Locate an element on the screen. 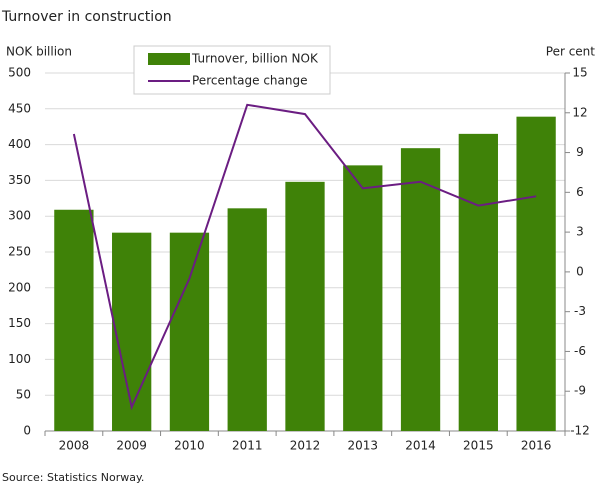 This screenshot has height=488, width=609. x-tick-label: 2011 is located at coordinates (247, 446).